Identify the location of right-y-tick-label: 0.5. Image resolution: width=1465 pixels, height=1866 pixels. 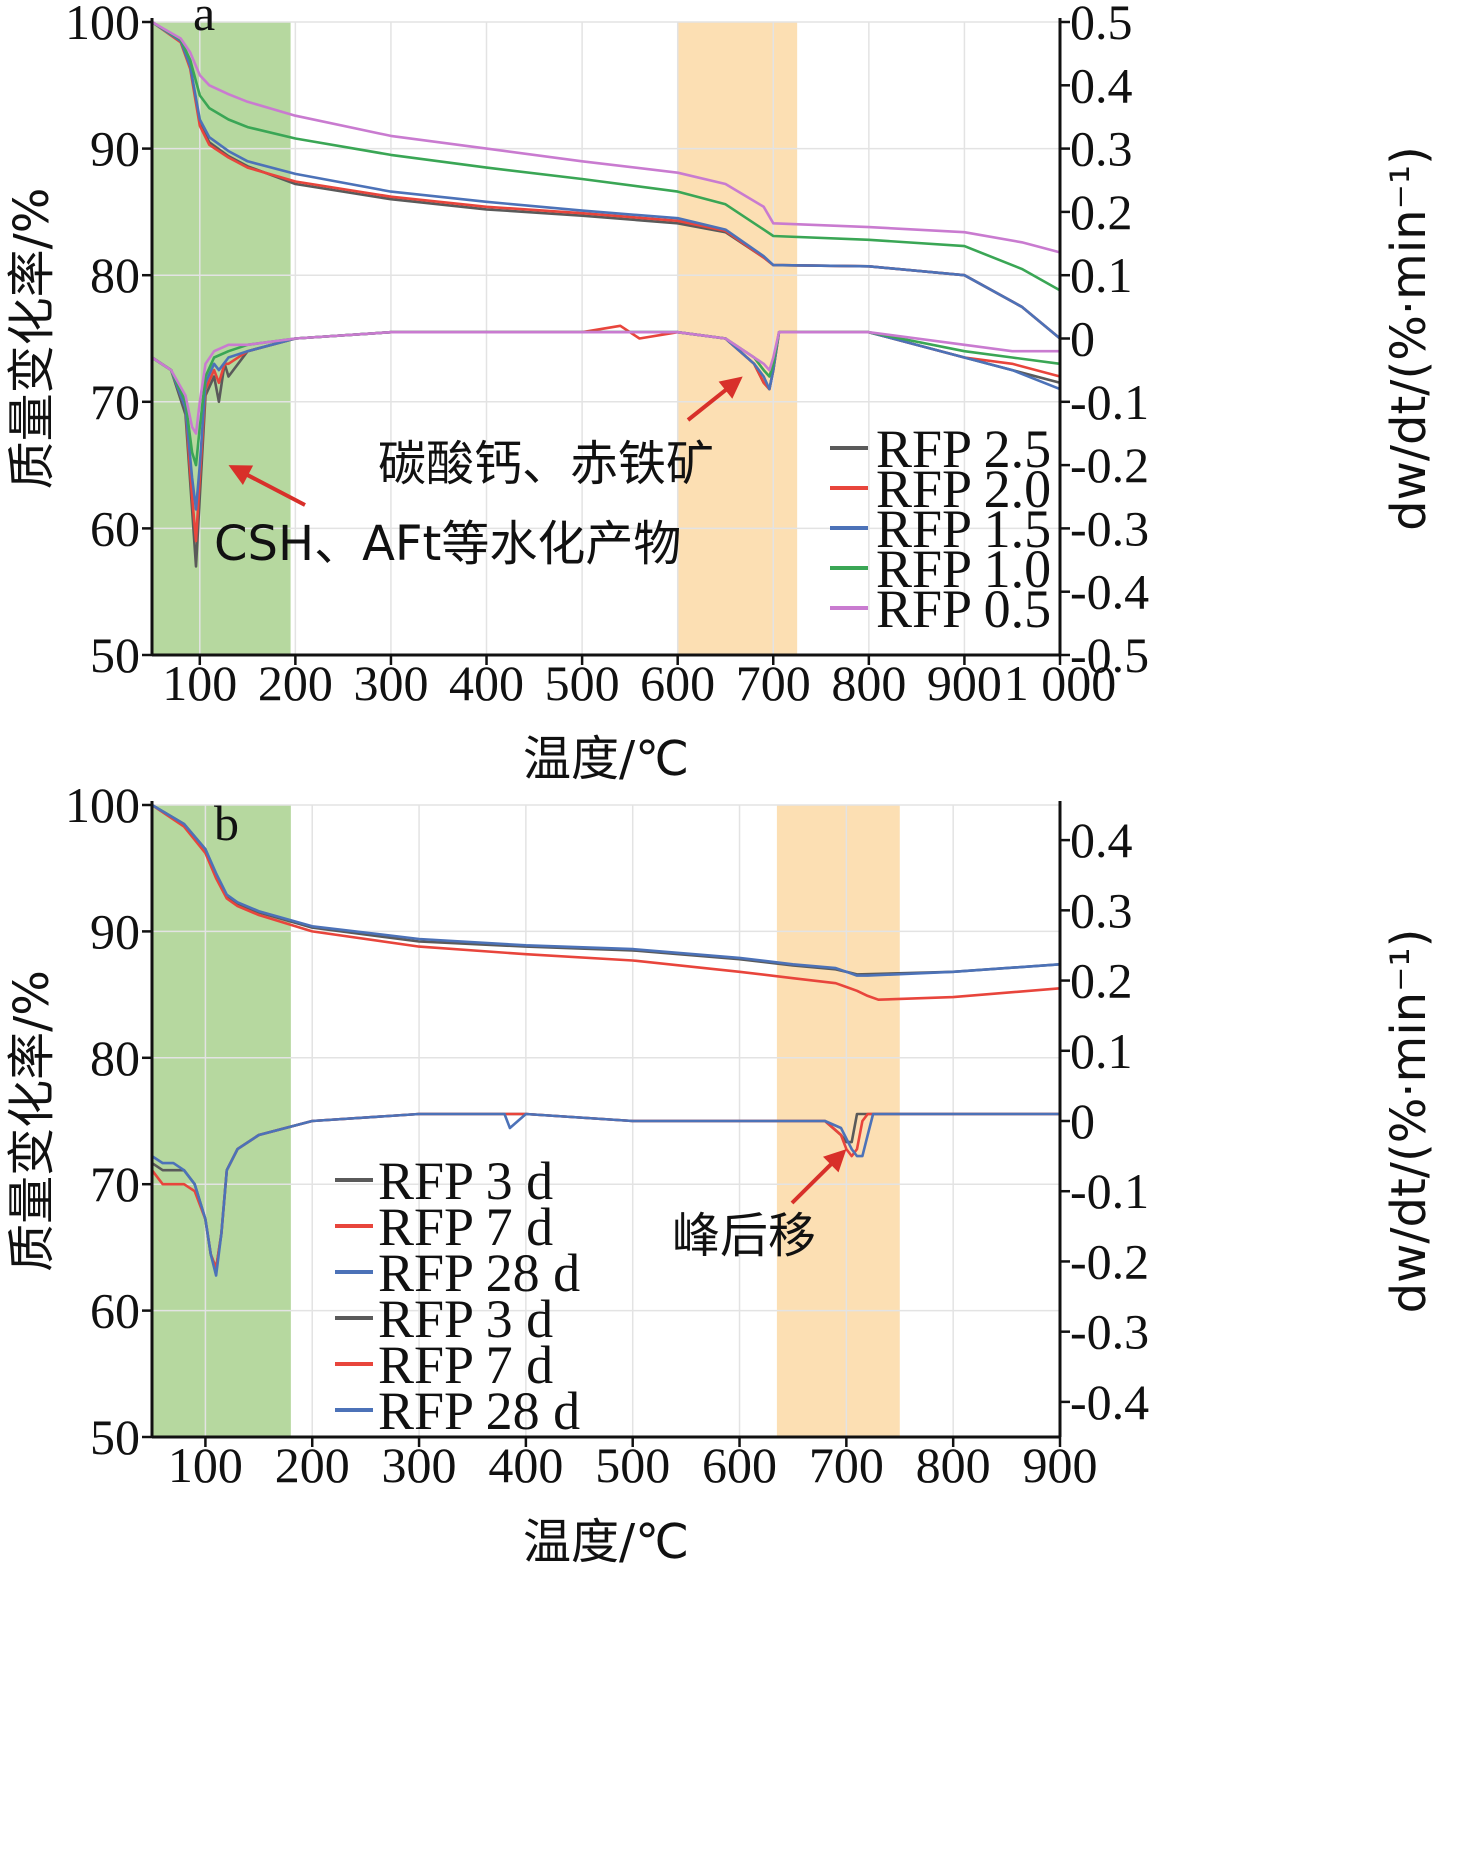
(1101, 25).